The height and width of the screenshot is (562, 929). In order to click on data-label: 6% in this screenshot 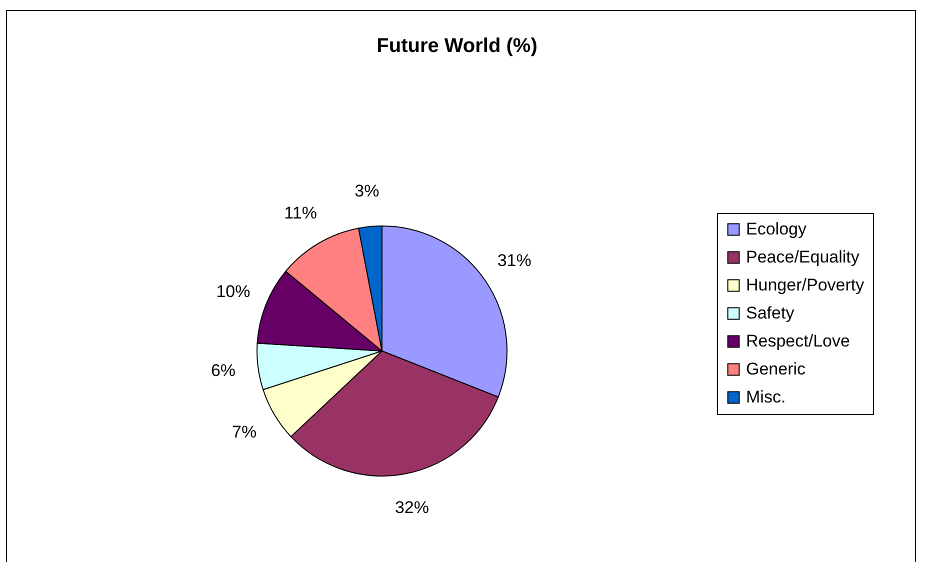, I will do `click(223, 370)`.